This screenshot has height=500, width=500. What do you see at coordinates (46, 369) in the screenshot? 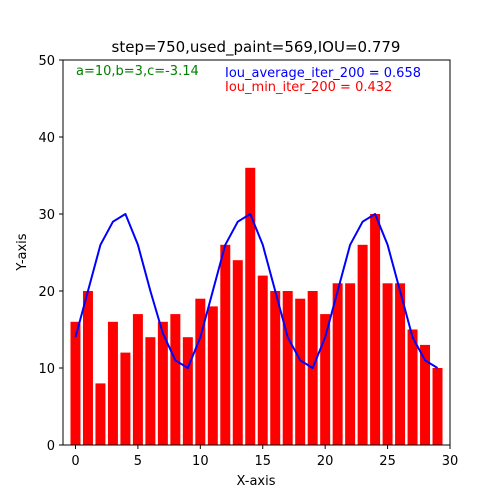
I see `y-tick-label: 10` at bounding box center [46, 369].